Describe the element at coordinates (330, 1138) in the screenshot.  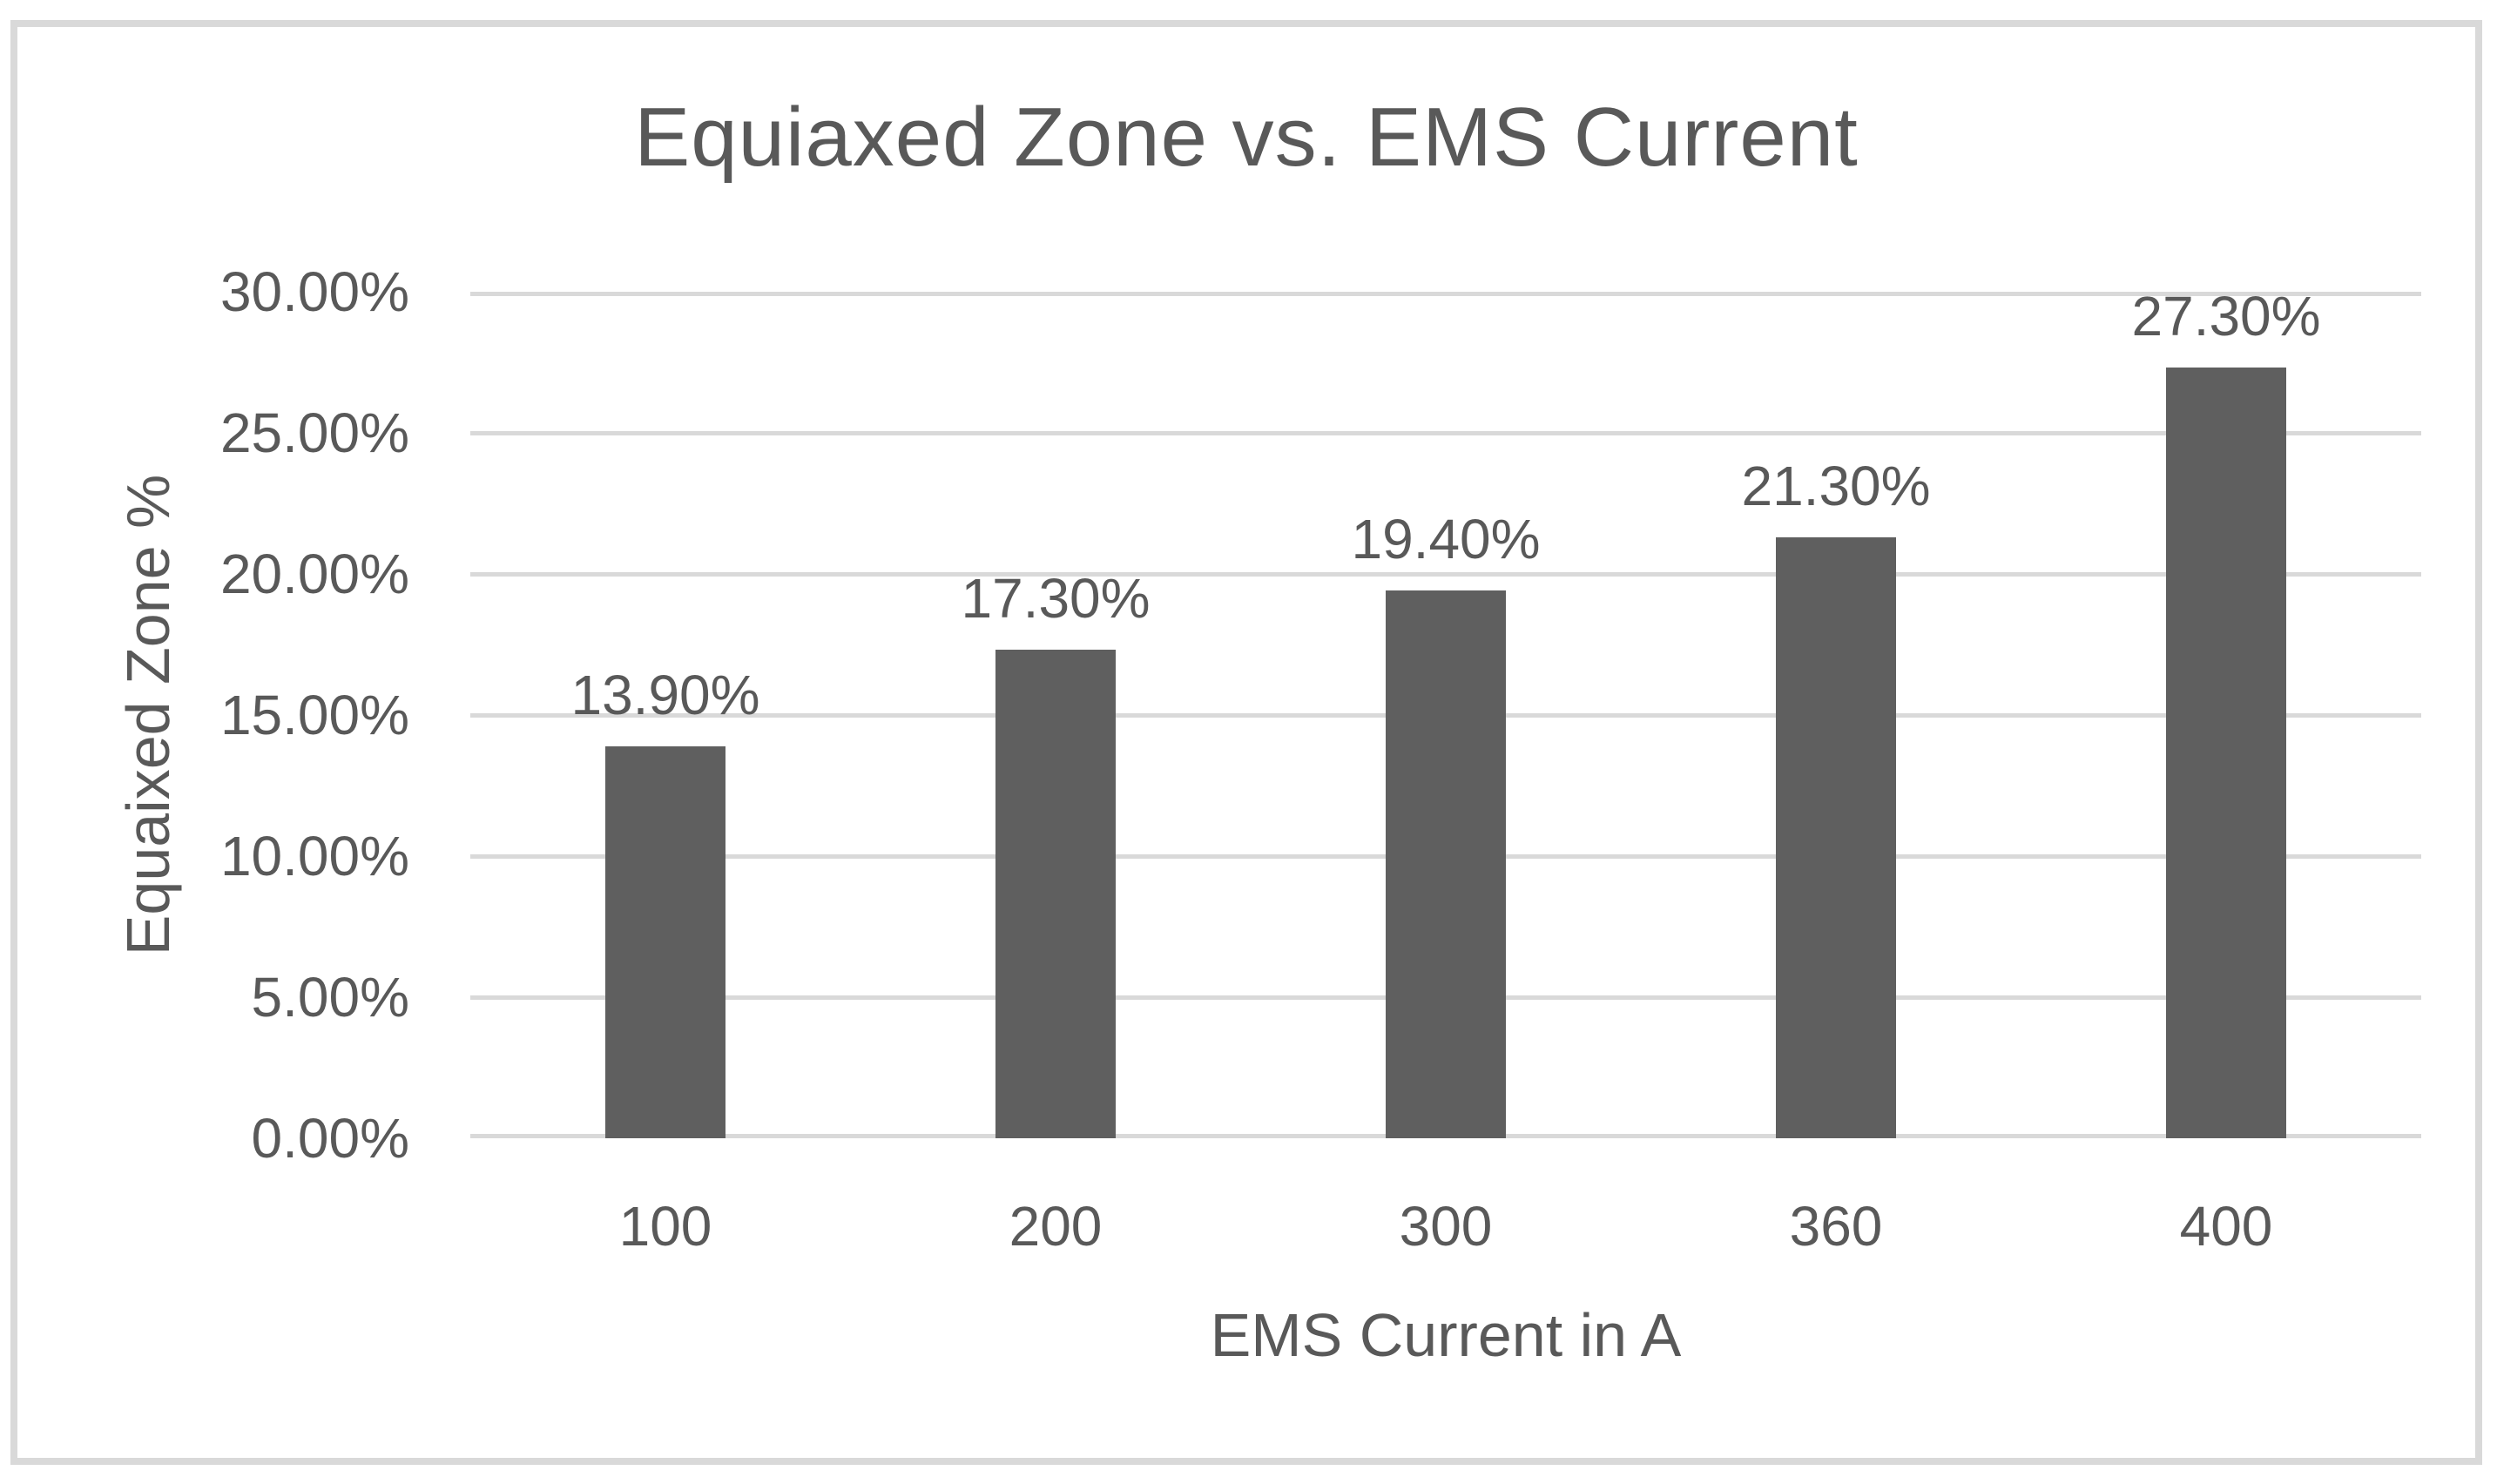
I see `y-tick-label: 0.00%` at that location.